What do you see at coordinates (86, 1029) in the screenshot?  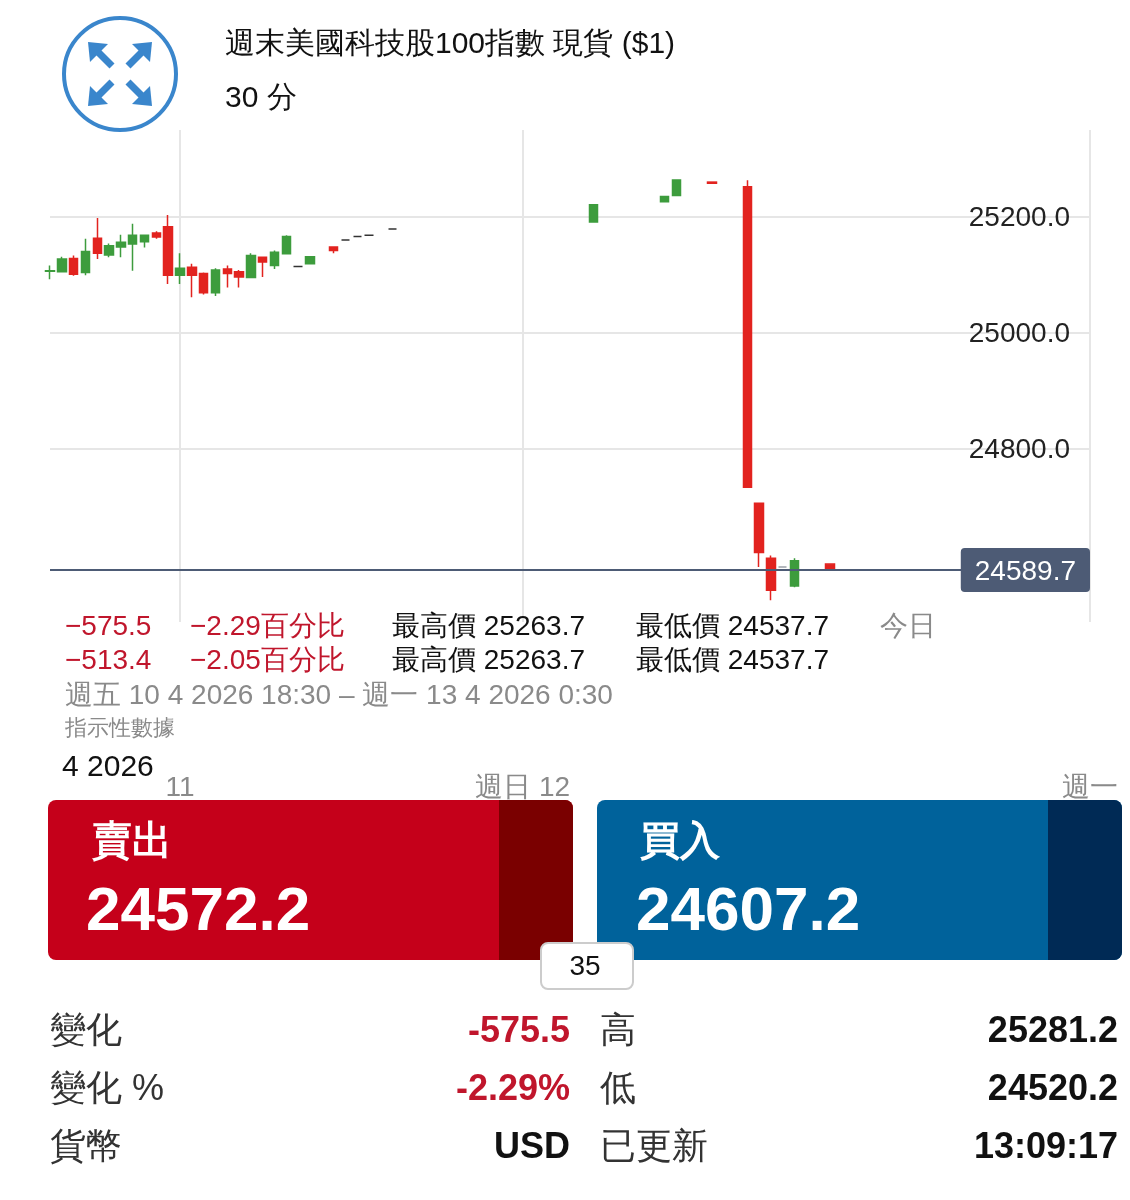 I see `text: 變化` at bounding box center [86, 1029].